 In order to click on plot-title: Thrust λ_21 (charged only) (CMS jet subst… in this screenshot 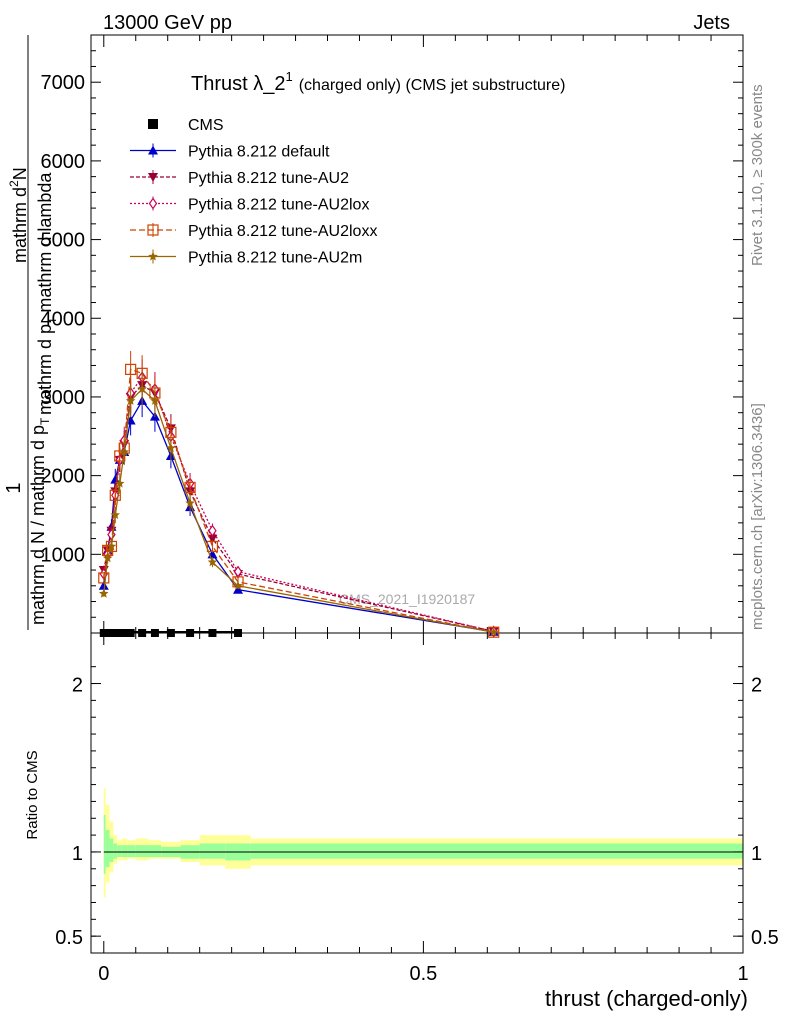, I will do `click(378, 82)`.